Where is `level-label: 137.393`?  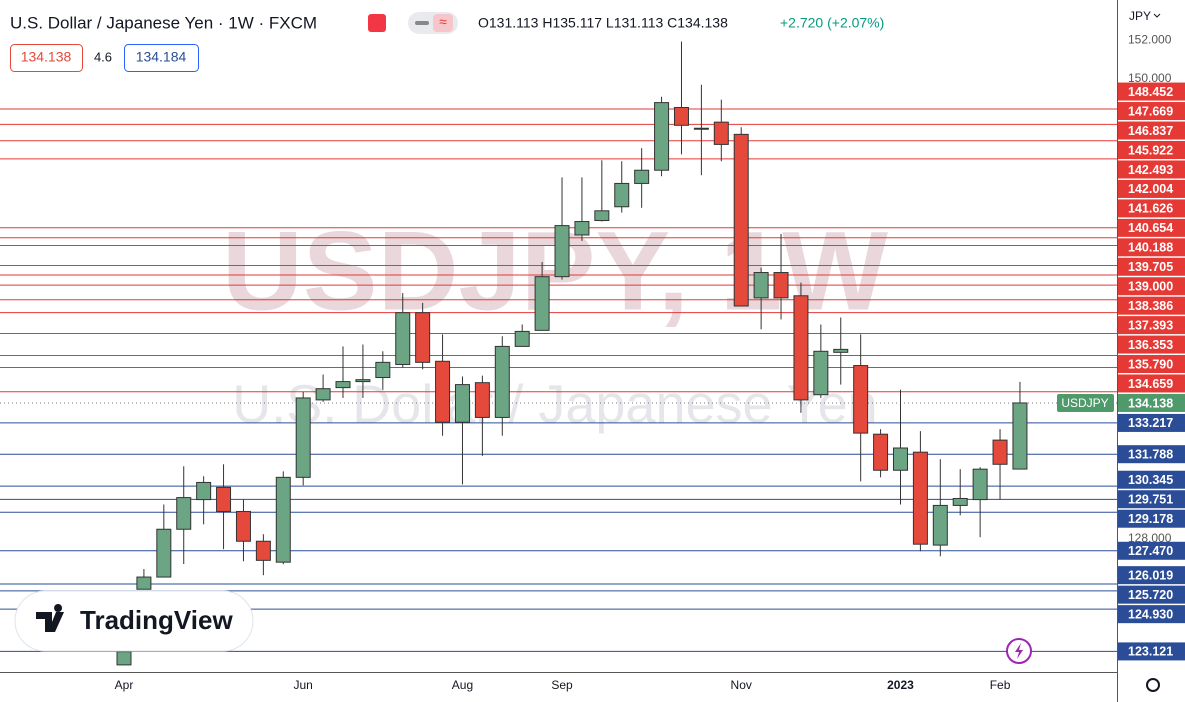 level-label: 137.393 is located at coordinates (1150, 325).